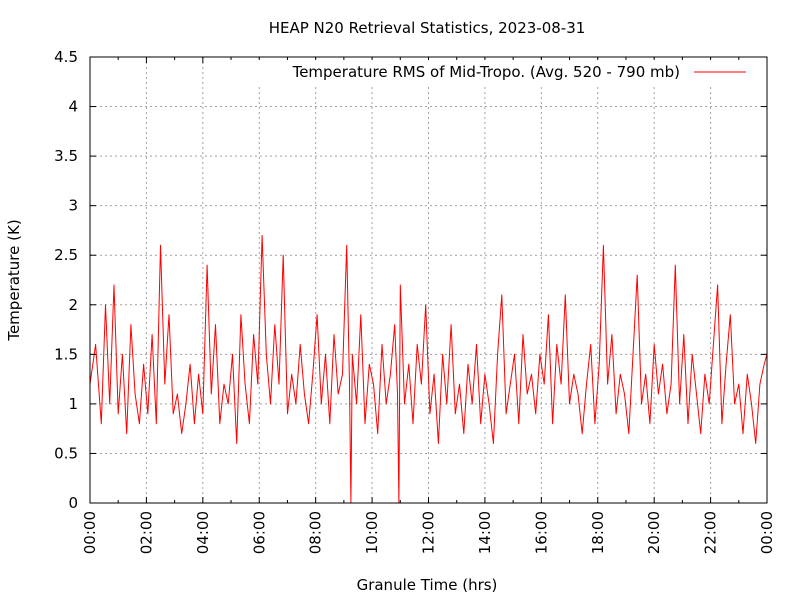 This screenshot has height=604, width=800. What do you see at coordinates (73, 404) in the screenshot?
I see `y-tick-label: 1` at bounding box center [73, 404].